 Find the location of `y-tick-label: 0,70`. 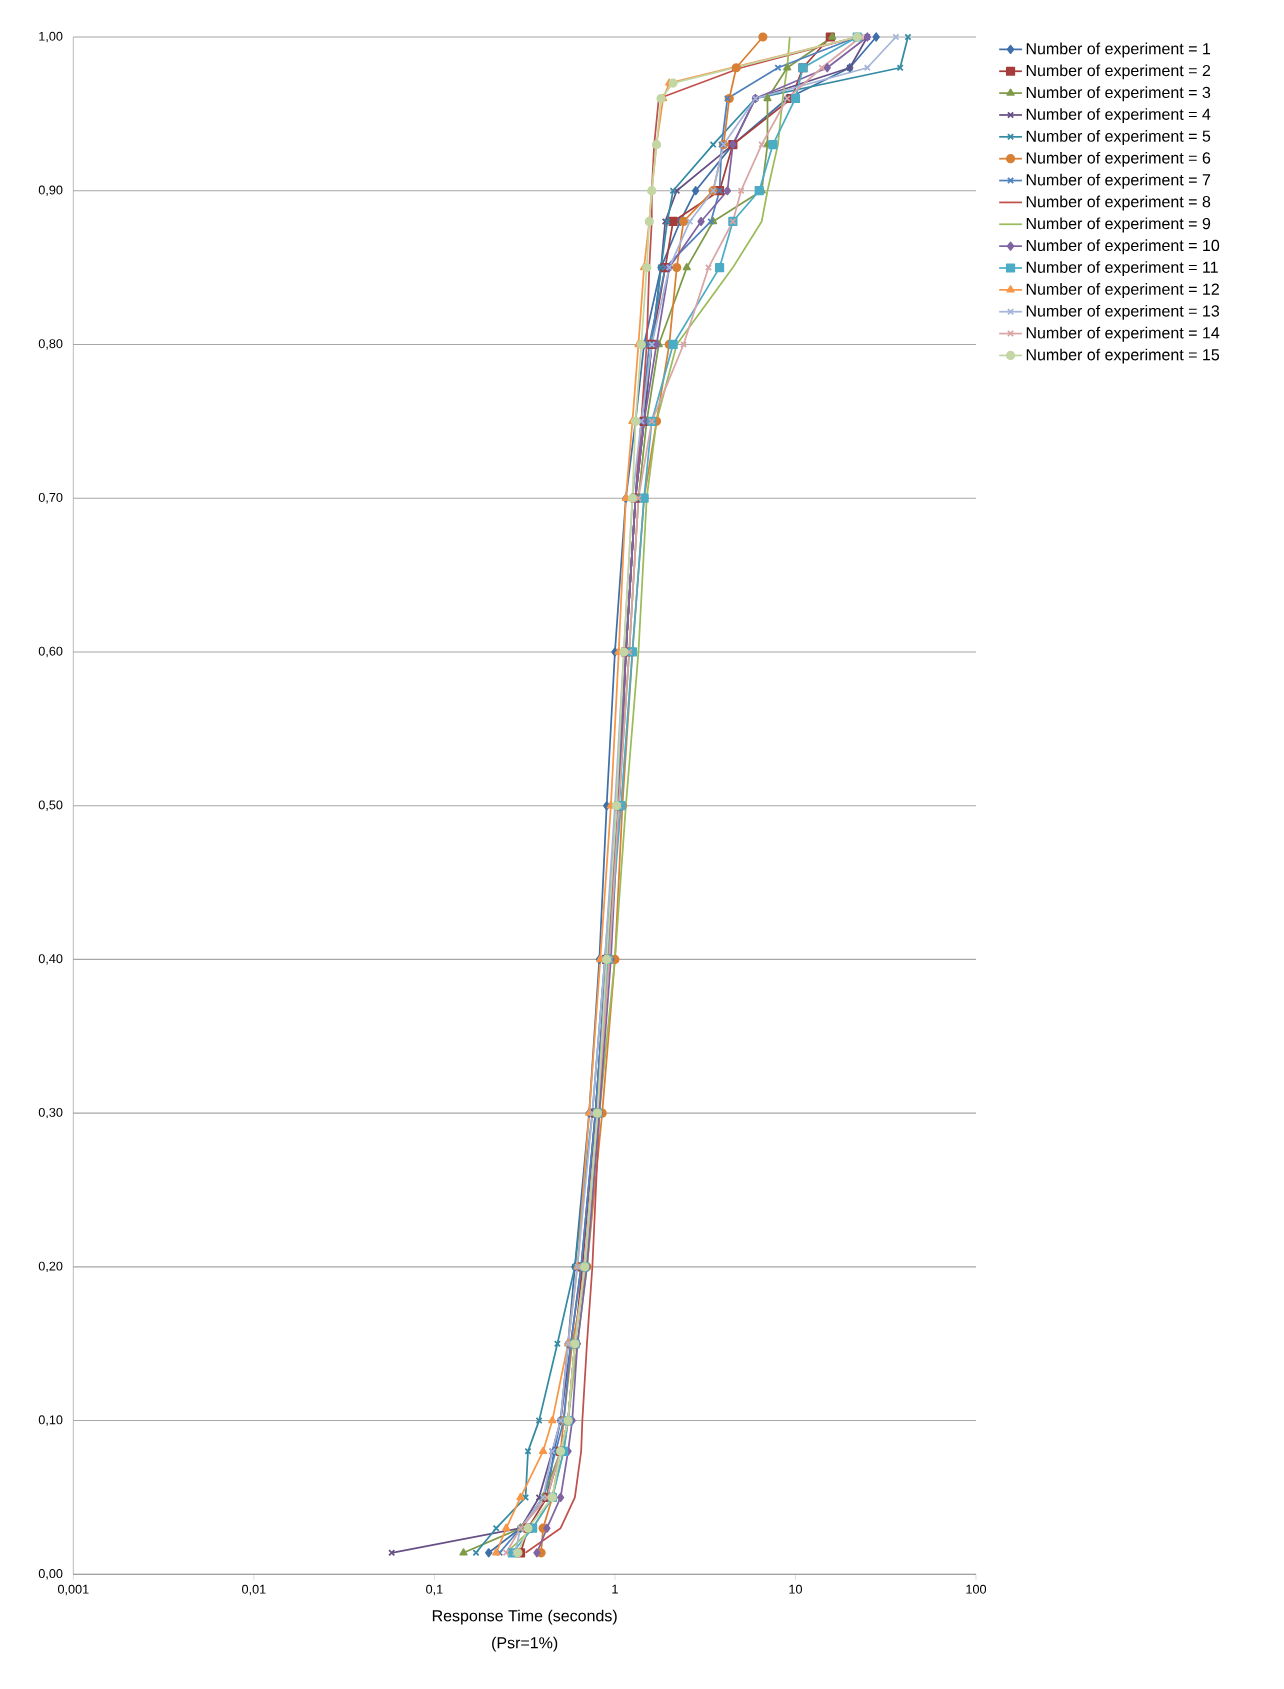

y-tick-label: 0,70 is located at coordinates (50, 498).